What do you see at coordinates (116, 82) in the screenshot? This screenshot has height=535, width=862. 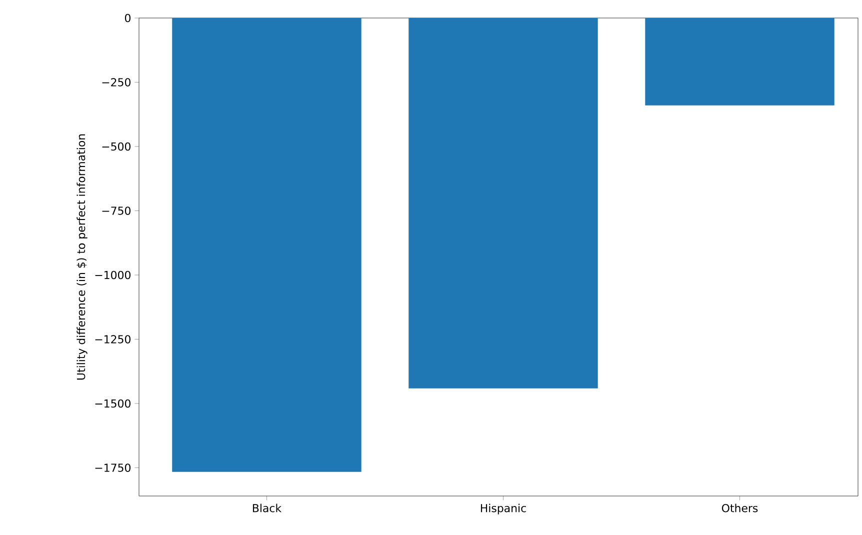 I see `y-tick-label: −250` at bounding box center [116, 82].